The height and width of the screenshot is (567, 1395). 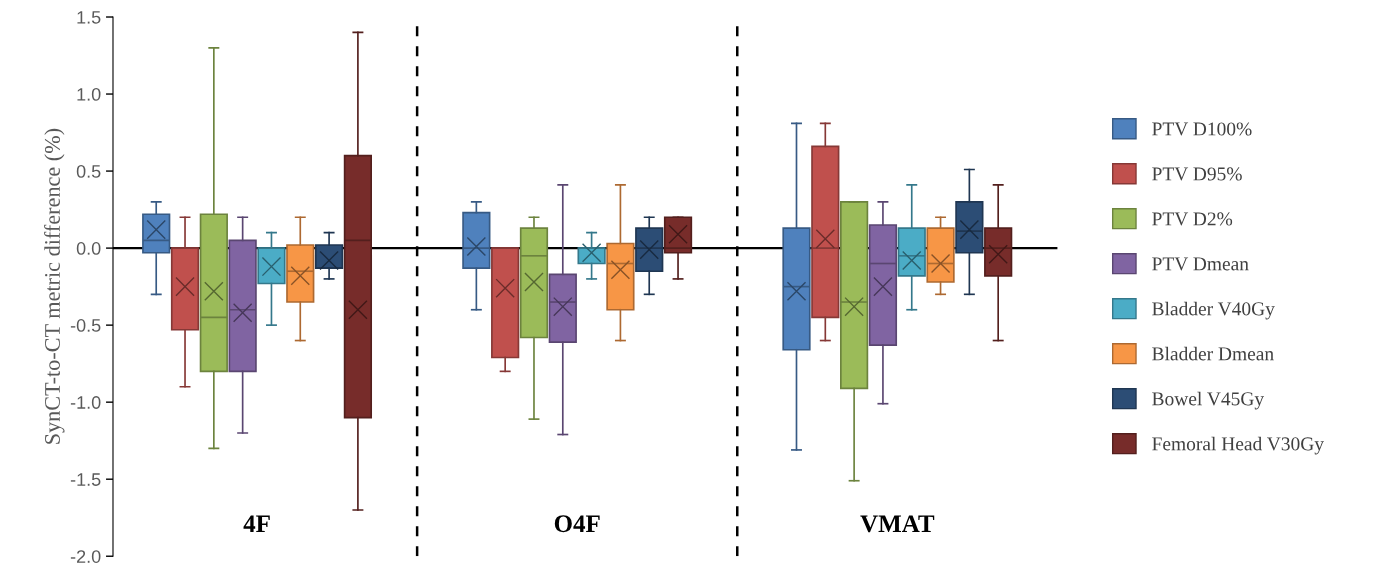 I want to click on legend-label: PTV D2%, so click(x=1192, y=219).